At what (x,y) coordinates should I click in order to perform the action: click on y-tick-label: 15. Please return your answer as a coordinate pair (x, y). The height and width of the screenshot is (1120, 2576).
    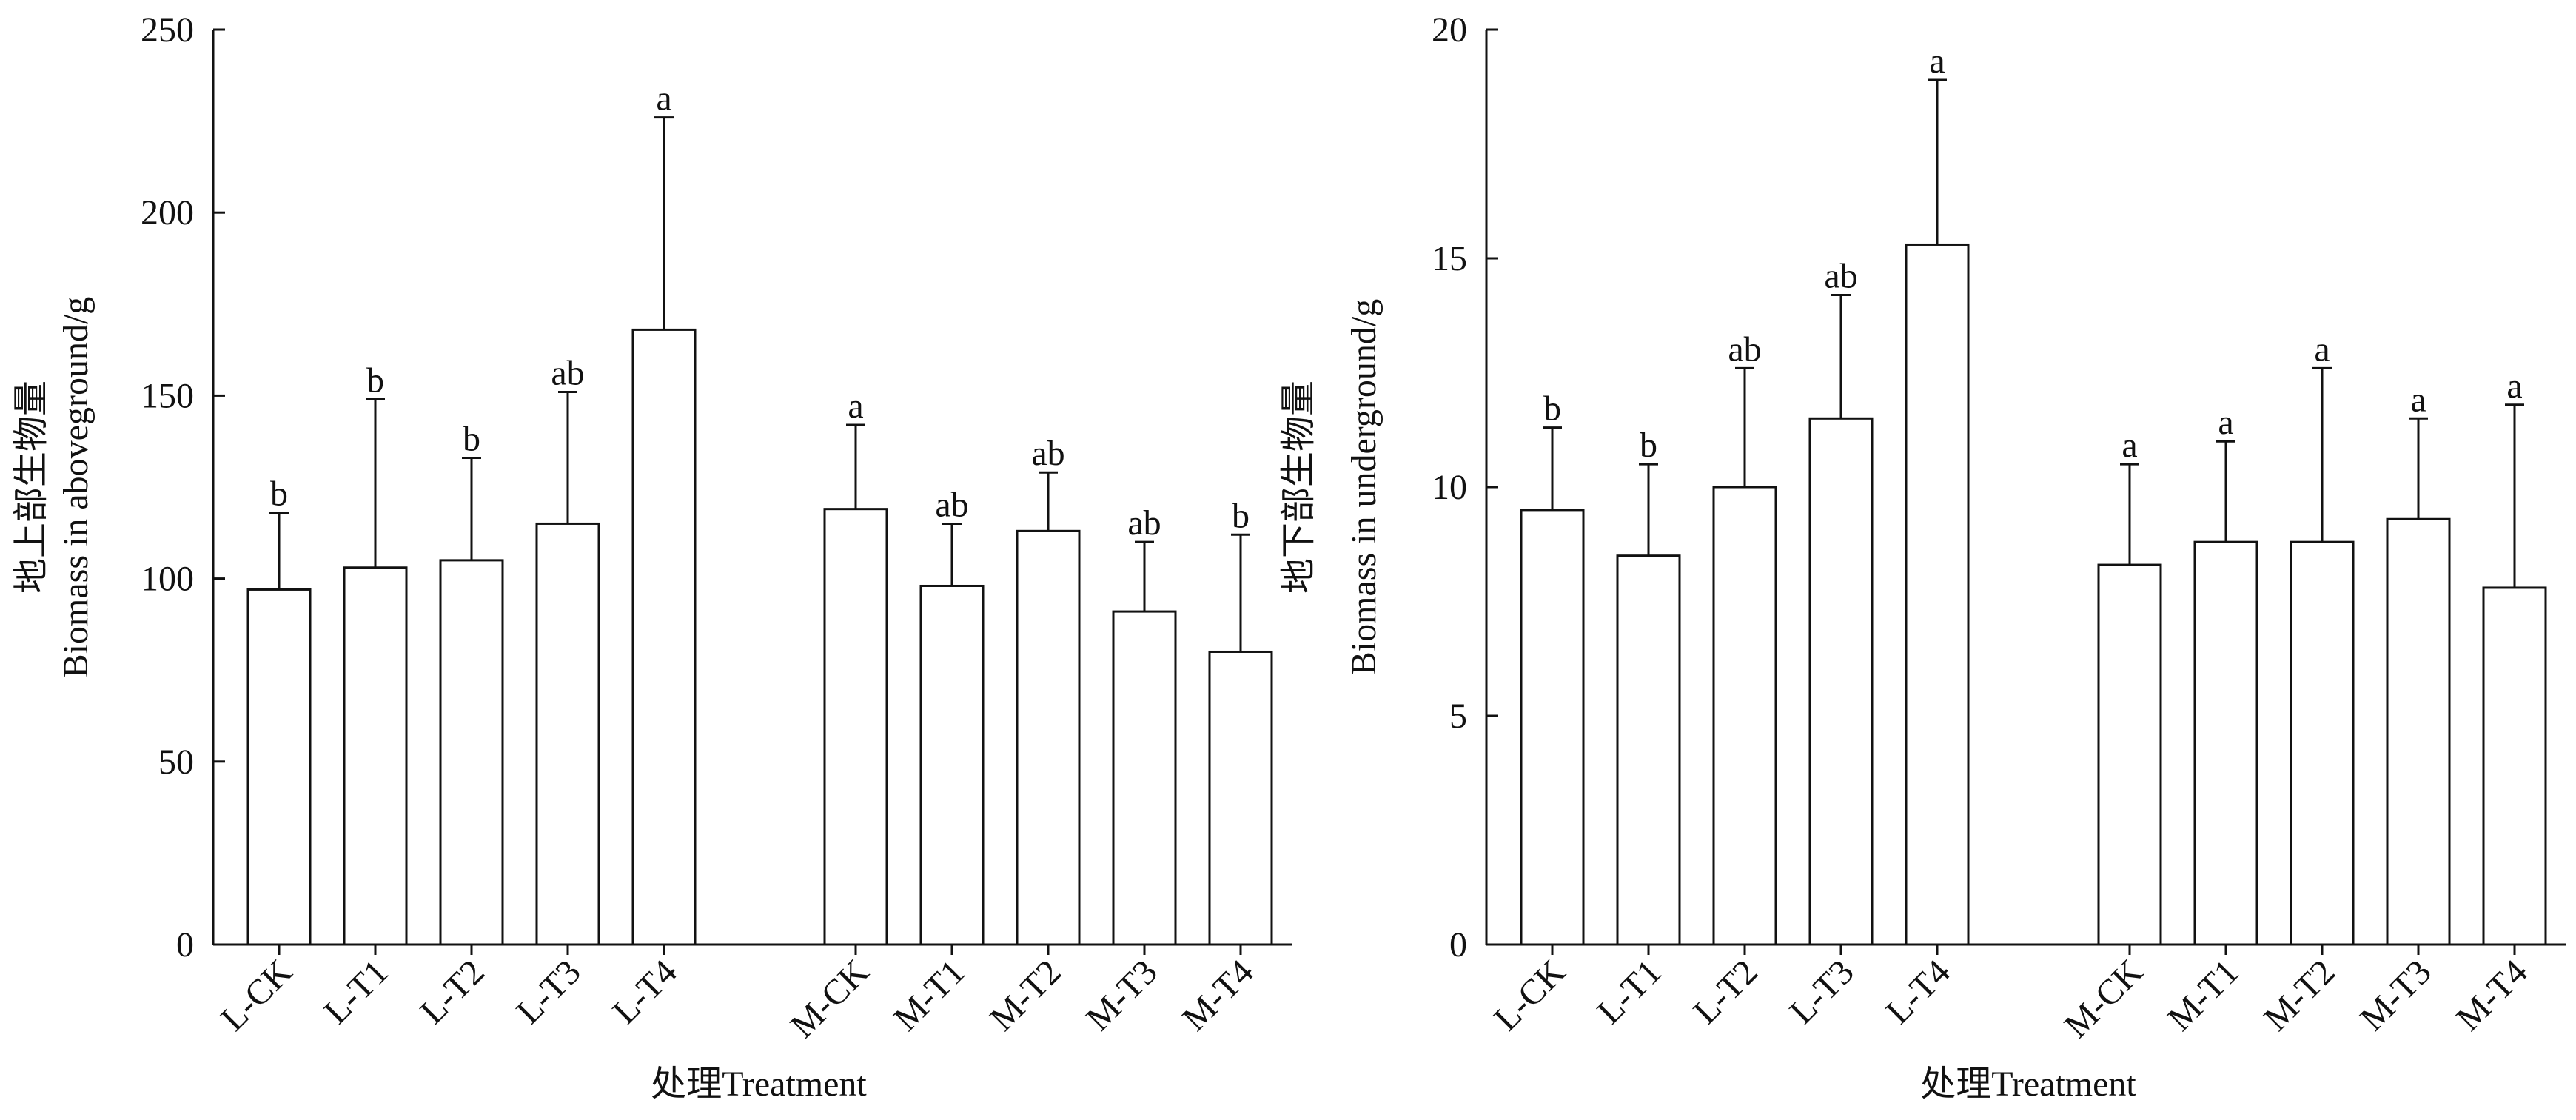
    Looking at the image, I should click on (1449, 258).